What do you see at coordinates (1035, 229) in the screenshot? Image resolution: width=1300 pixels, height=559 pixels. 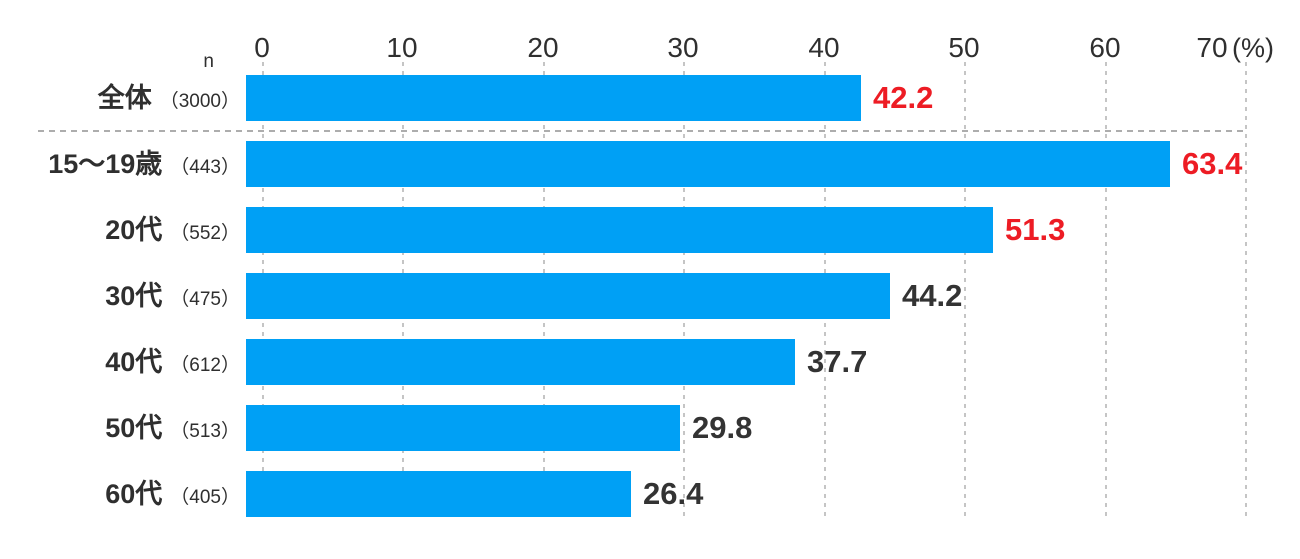 I see `value-label: 51.3` at bounding box center [1035, 229].